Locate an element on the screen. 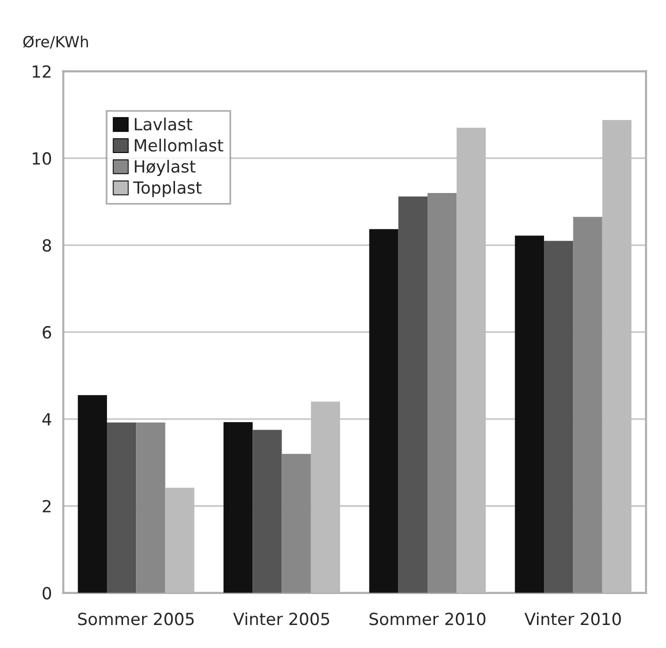 The width and height of the screenshot is (666, 648). legend-label: Topplast is located at coordinates (167, 189).